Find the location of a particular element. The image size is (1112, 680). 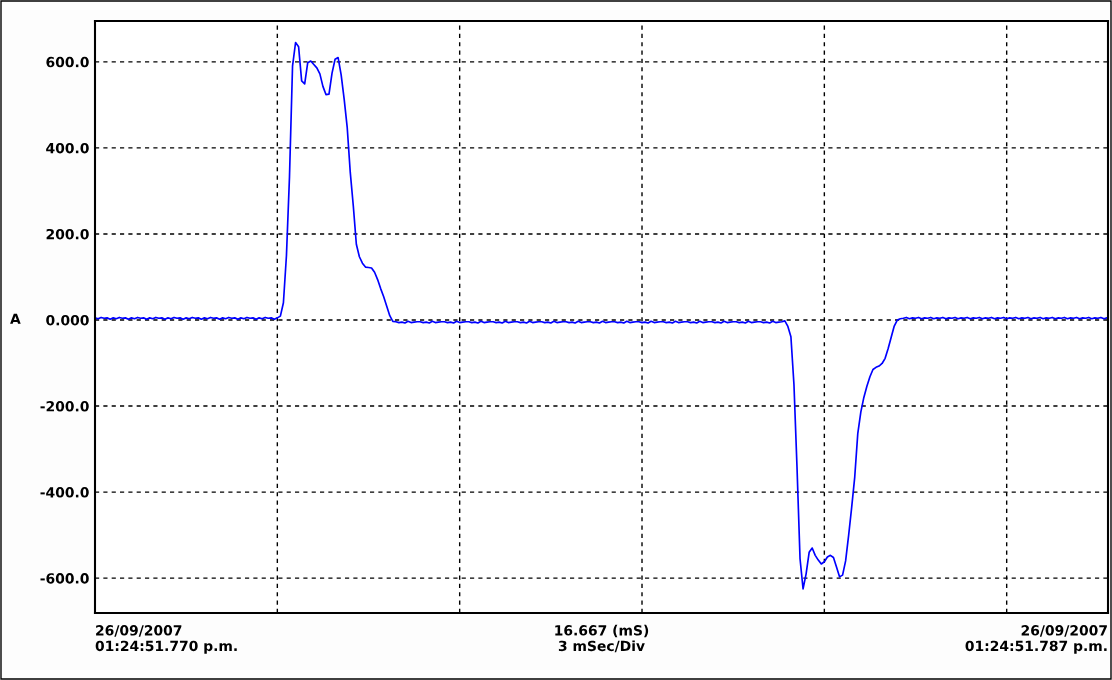

y-axis-title: A is located at coordinates (15, 318).